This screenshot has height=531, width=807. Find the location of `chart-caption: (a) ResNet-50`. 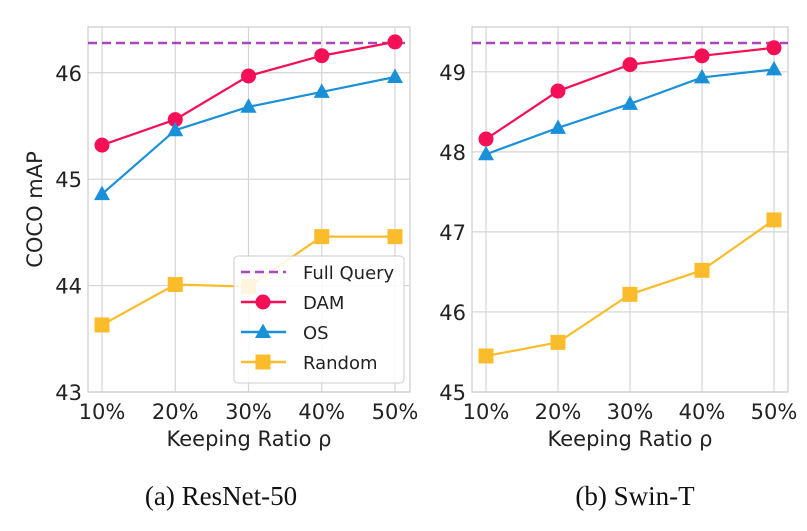

chart-caption: (a) ResNet-50 is located at coordinates (221, 496).